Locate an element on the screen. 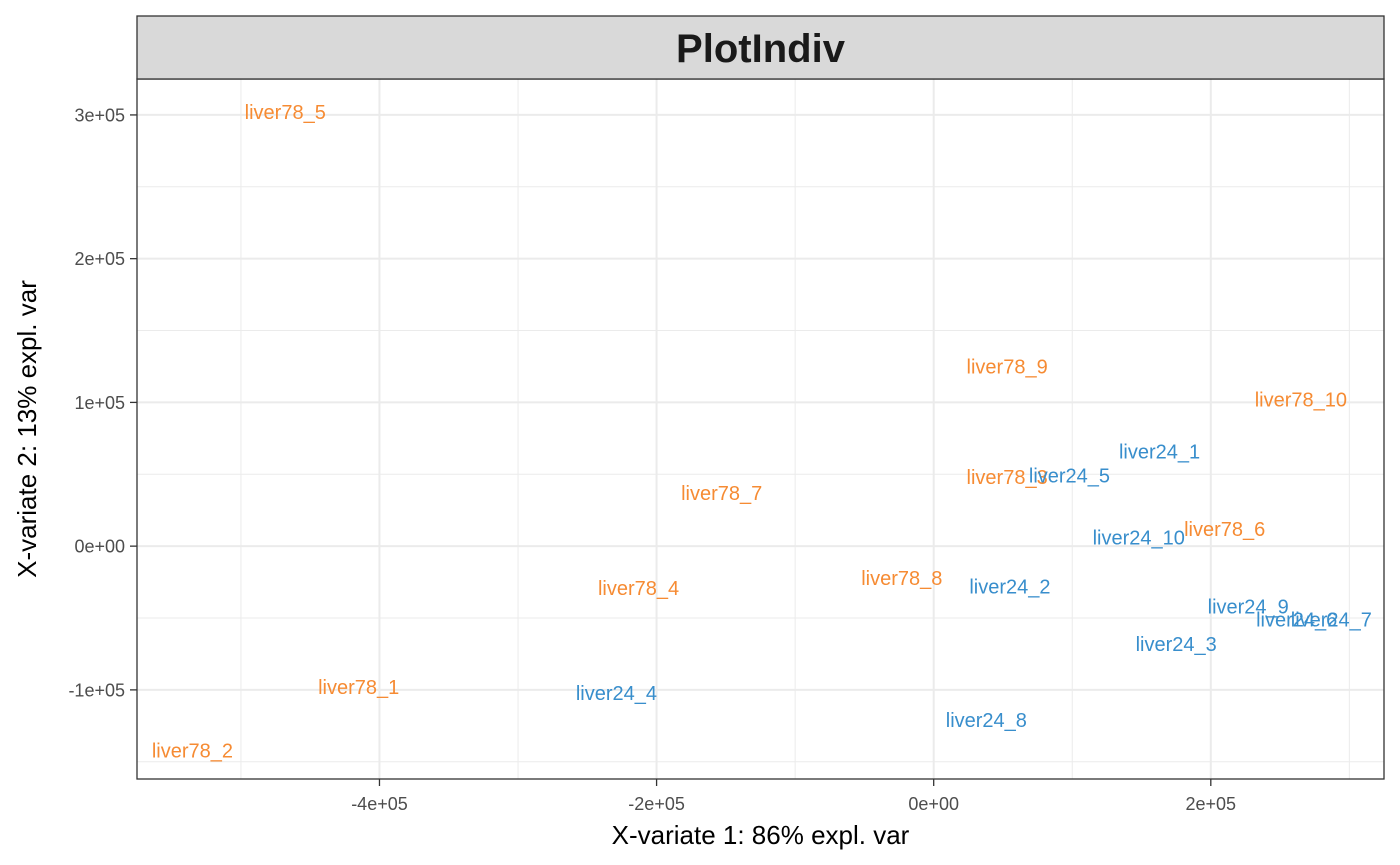  x-axis-title: X-variate 1: 86% expl. var is located at coordinates (761, 835).